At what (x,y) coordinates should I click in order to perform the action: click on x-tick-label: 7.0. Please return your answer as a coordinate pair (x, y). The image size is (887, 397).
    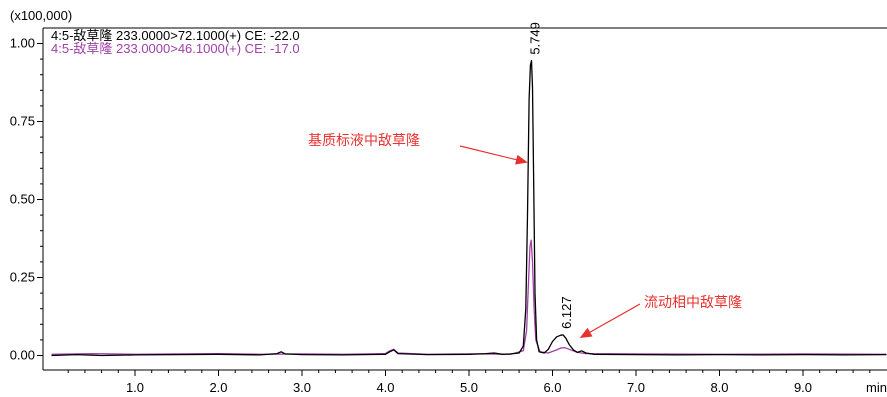
    Looking at the image, I should click on (636, 387).